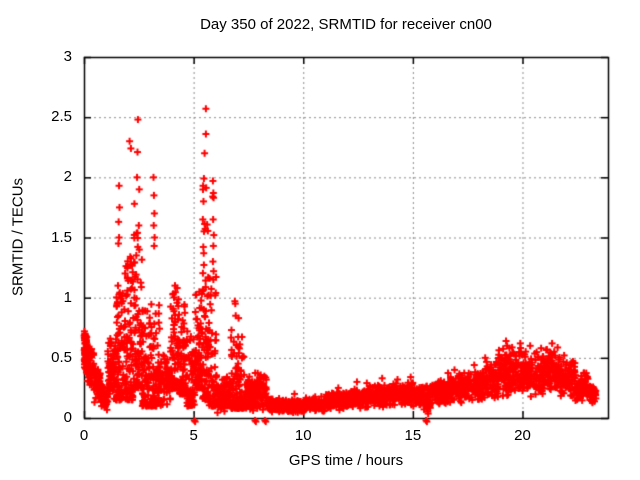 The image size is (640, 480). Describe the element at coordinates (61, 357) in the screenshot. I see `y-tick-label: 0.5` at that location.